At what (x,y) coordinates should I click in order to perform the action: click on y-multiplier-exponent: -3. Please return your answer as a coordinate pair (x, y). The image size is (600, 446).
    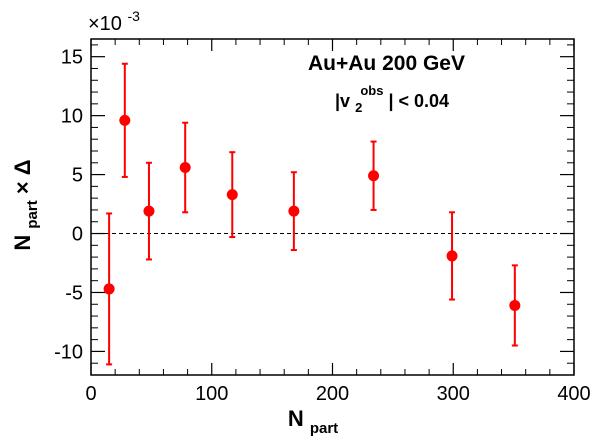
    Looking at the image, I should click on (134, 16).